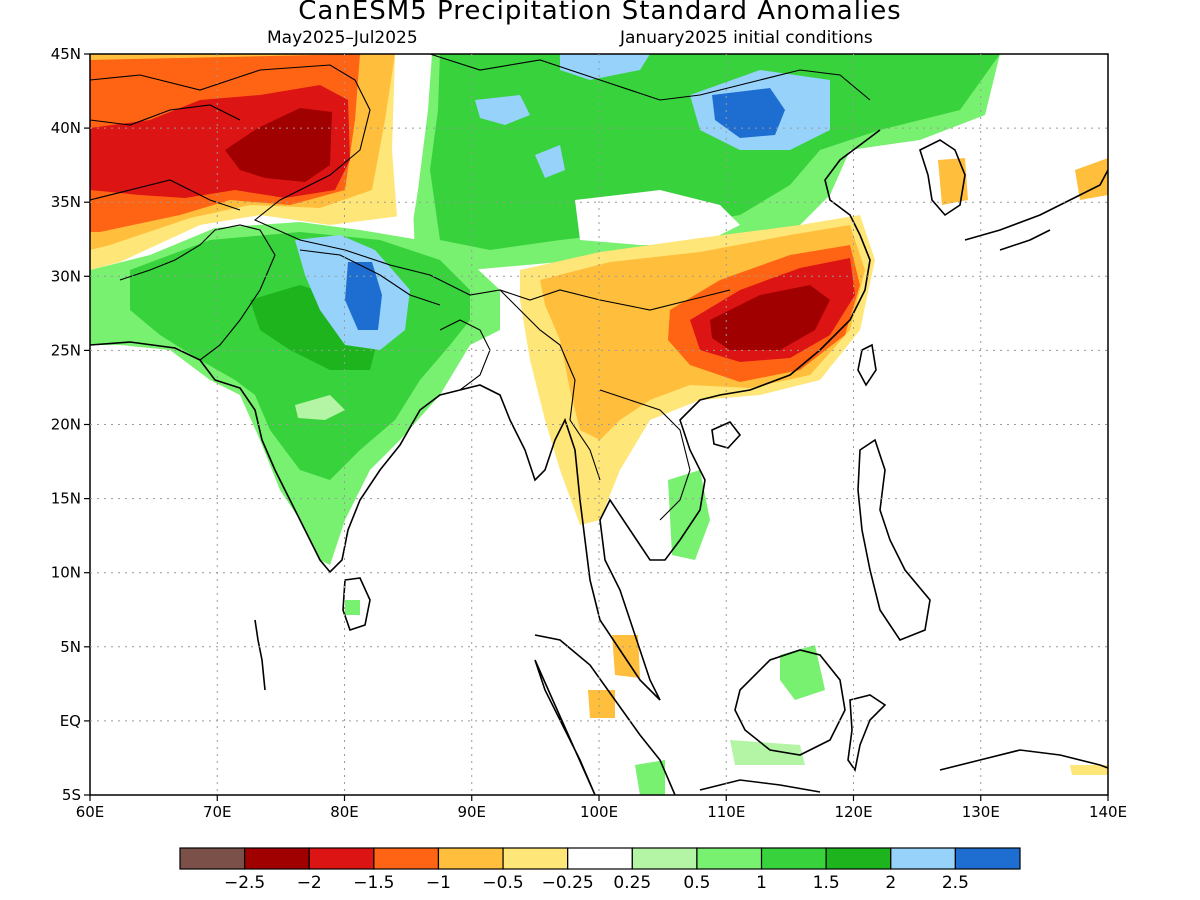  Describe the element at coordinates (890, 883) in the screenshot. I see `colorbar-label: 2` at that location.